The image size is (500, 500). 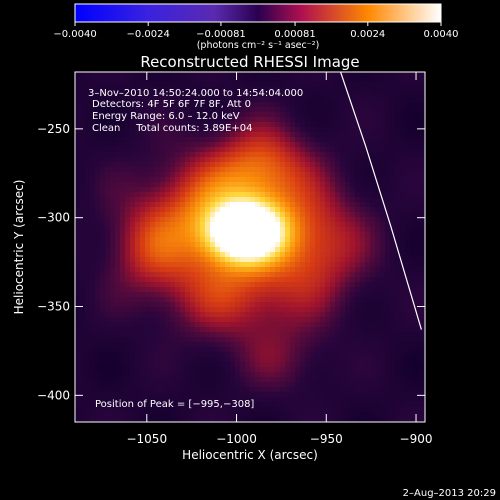 I want to click on annotation-detectors: Detectors: 4F 5F 6F 7F 8F, Att 0, so click(x=171, y=104).